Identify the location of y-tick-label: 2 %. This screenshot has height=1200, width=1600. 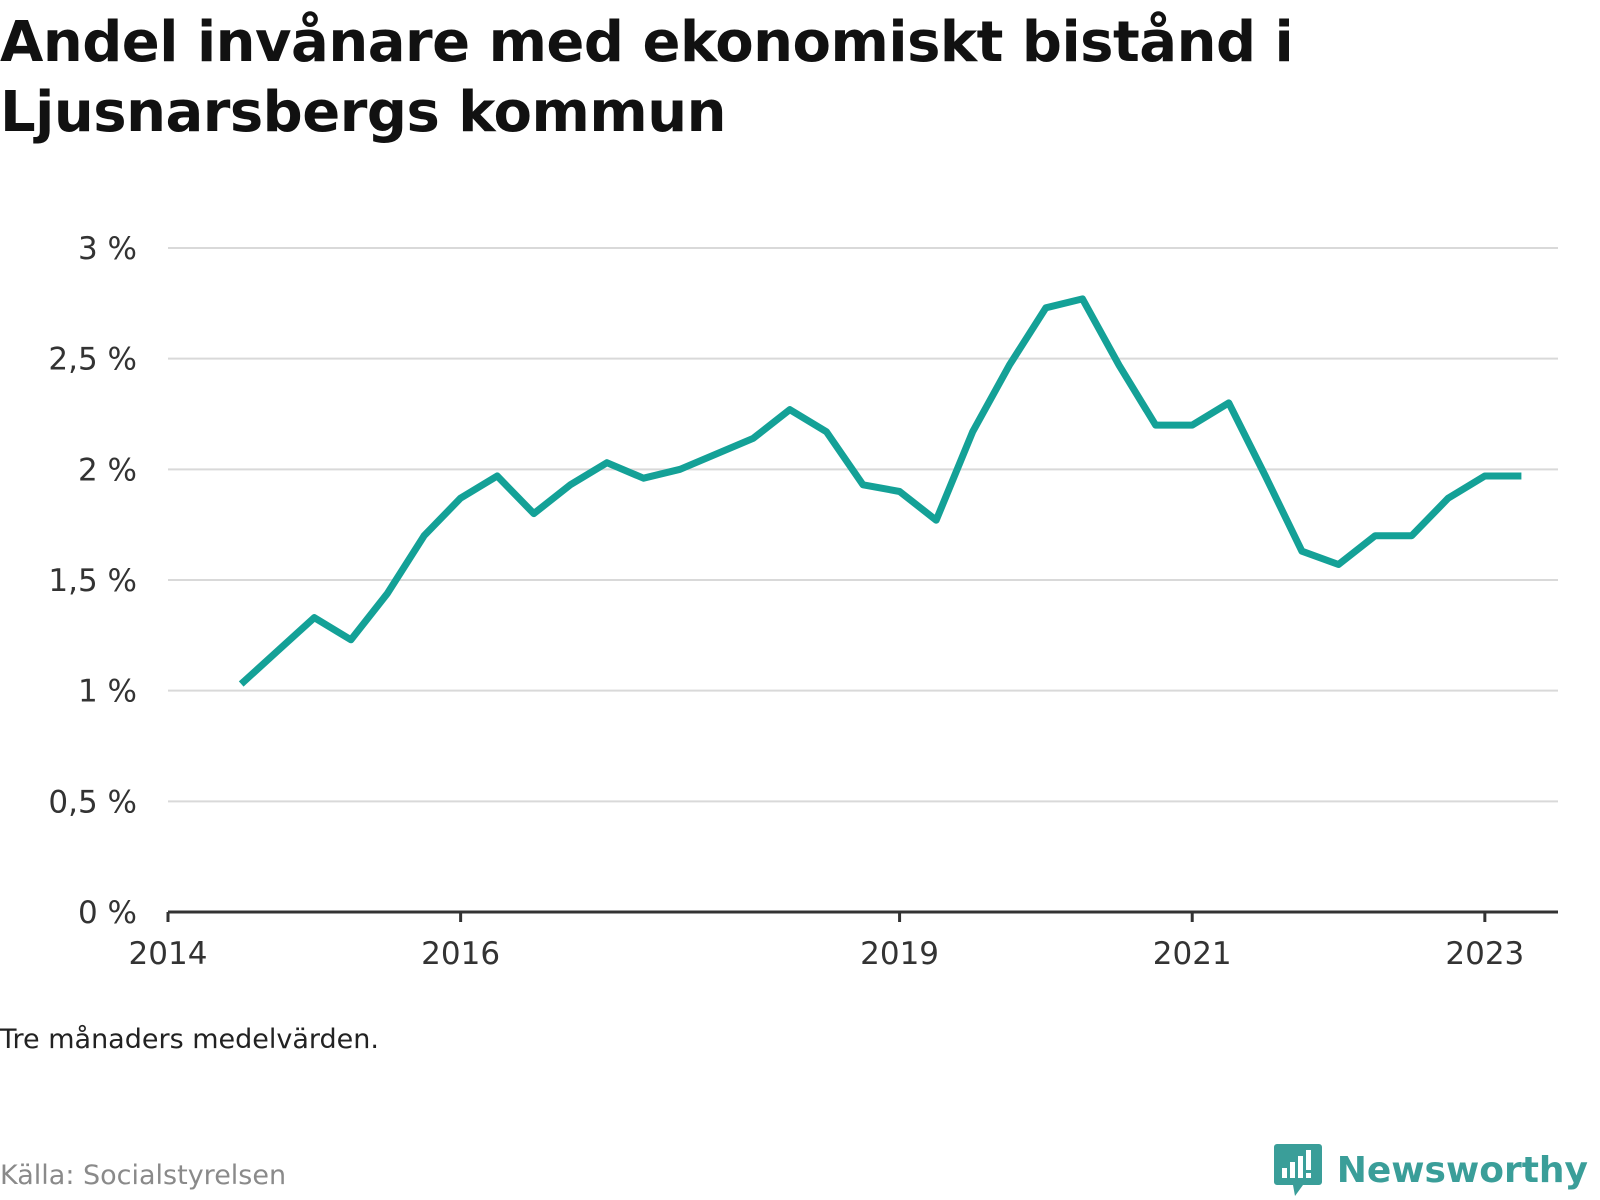
(107, 470).